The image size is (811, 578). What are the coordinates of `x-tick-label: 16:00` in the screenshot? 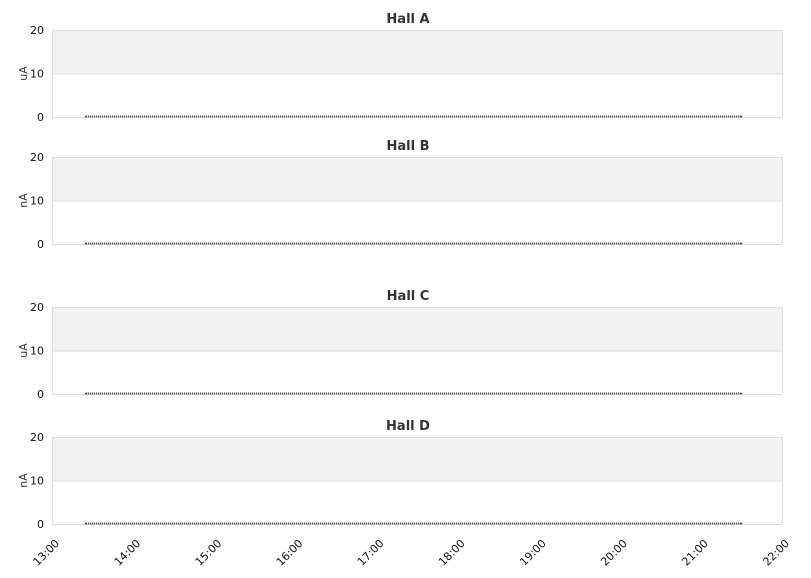 It's located at (290, 553).